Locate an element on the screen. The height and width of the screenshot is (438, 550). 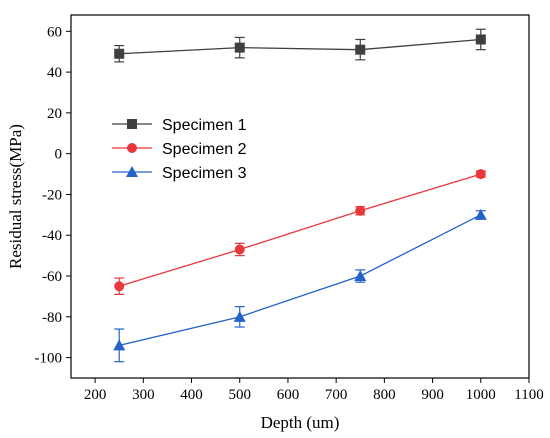
y-tick-label: 20 is located at coordinates (54, 114).